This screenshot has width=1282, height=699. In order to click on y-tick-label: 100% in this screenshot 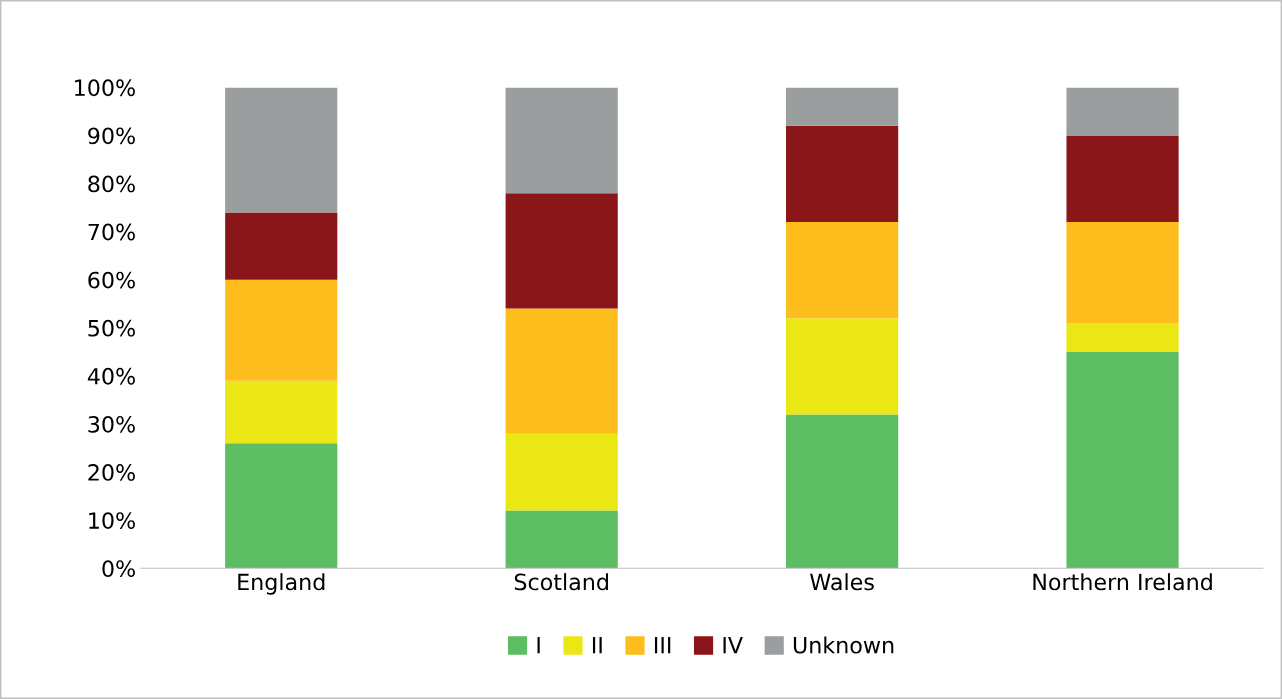, I will do `click(105, 88)`.